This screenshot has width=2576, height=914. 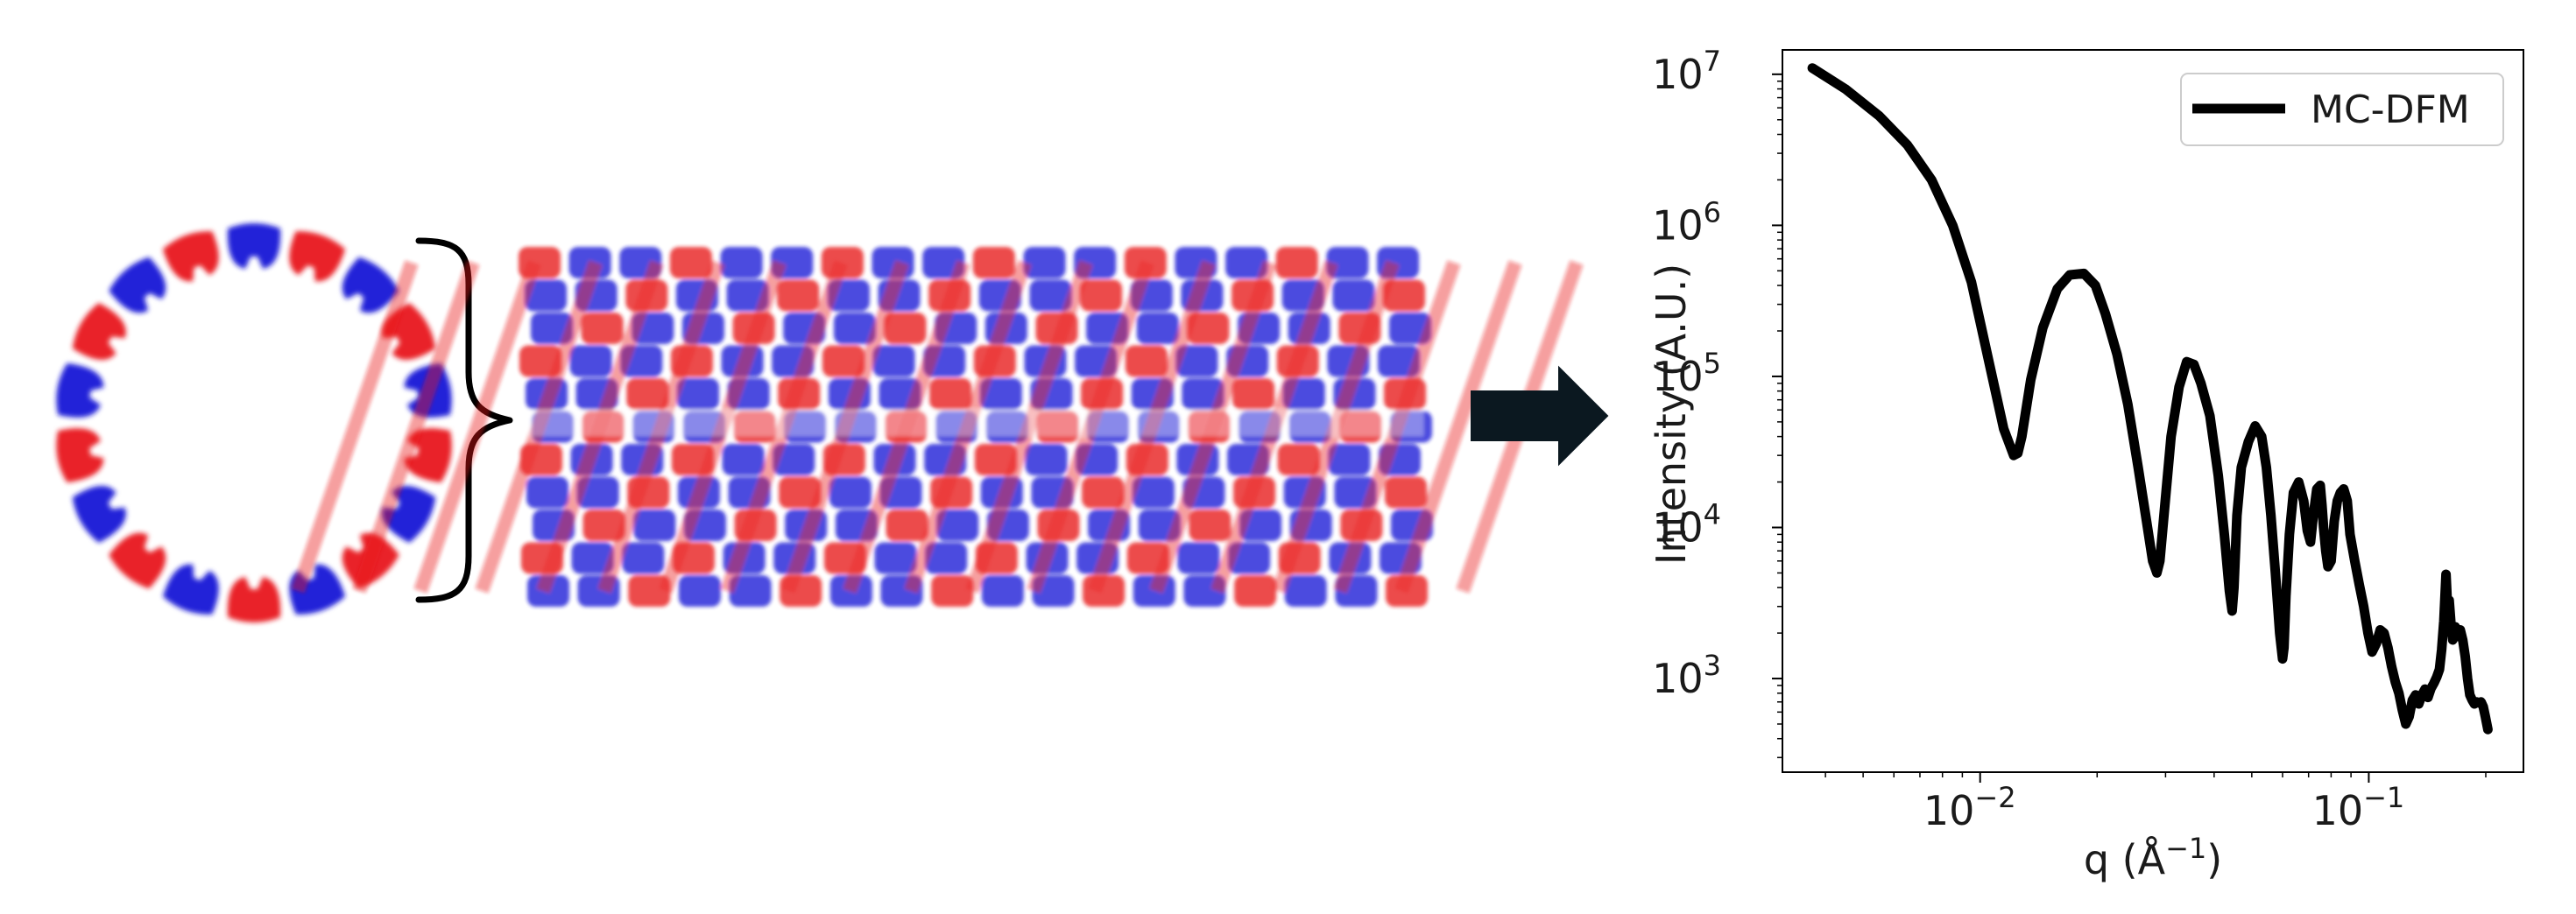 What do you see at coordinates (1713, 665) in the screenshot?
I see `y-tick-label-exponent: 3` at bounding box center [1713, 665].